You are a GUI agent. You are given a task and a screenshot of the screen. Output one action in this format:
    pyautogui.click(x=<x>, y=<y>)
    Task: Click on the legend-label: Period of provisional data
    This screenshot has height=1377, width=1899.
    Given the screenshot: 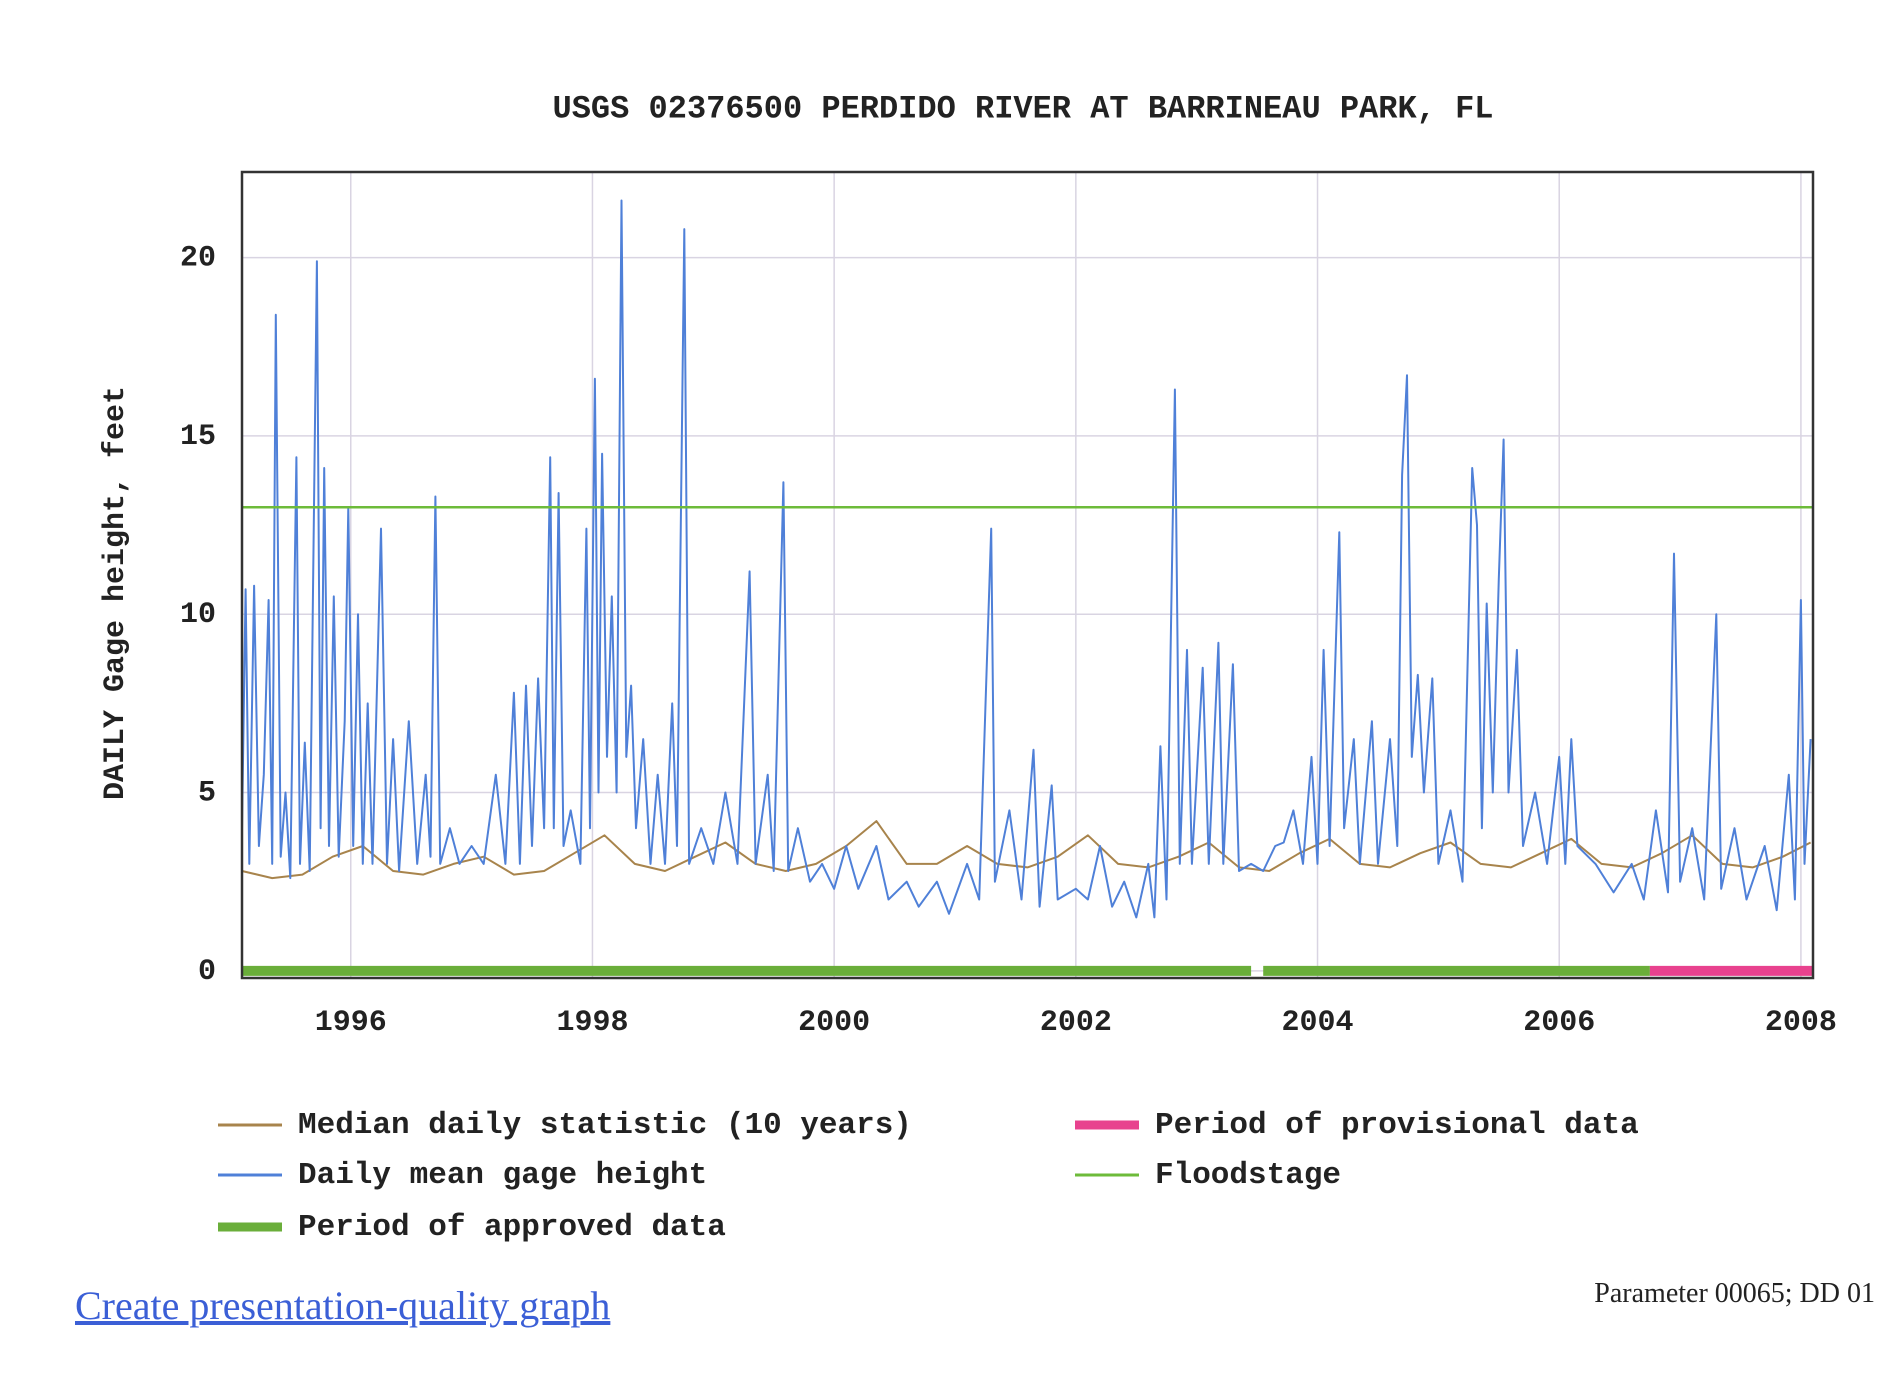 What is the action you would take?
    pyautogui.click(x=1397, y=1125)
    